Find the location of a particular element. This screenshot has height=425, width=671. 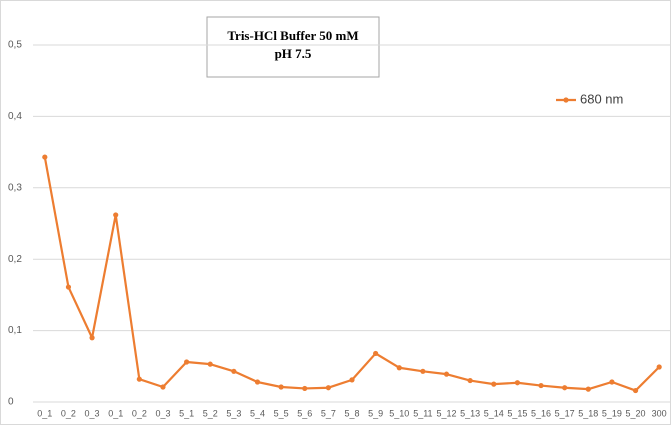

x-tick-label: 5_5 is located at coordinates (281, 413).